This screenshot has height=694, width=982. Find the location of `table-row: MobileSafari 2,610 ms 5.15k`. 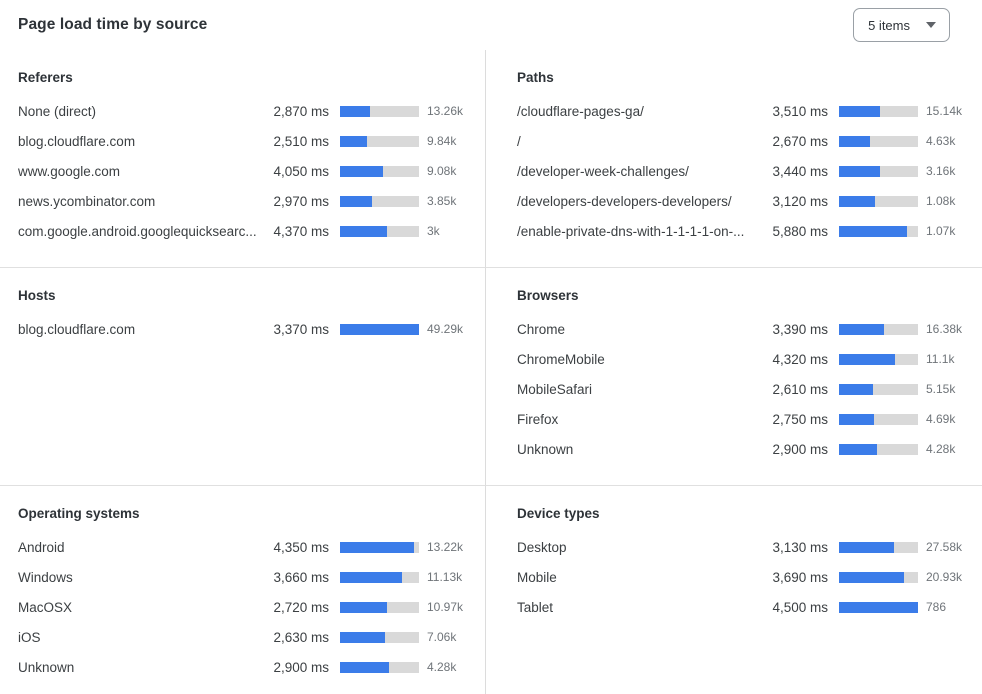

table-row: MobileSafari 2,610 ms 5.15k is located at coordinates (745, 389).